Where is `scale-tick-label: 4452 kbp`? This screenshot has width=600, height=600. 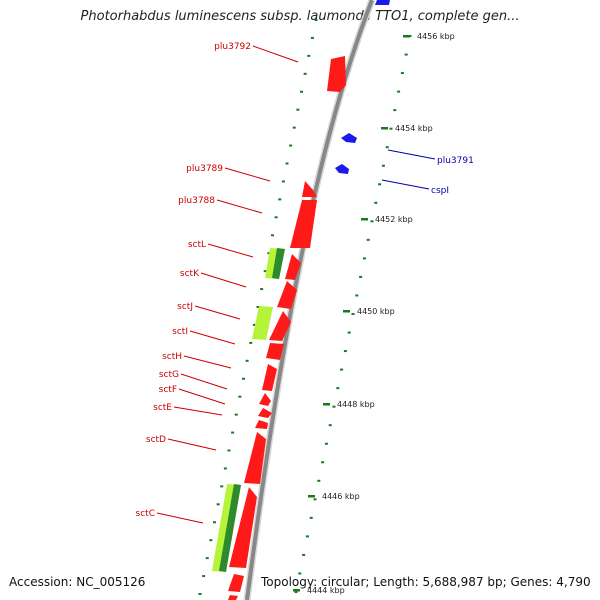
scale-tick-label: 4452 kbp is located at coordinates (394, 219).